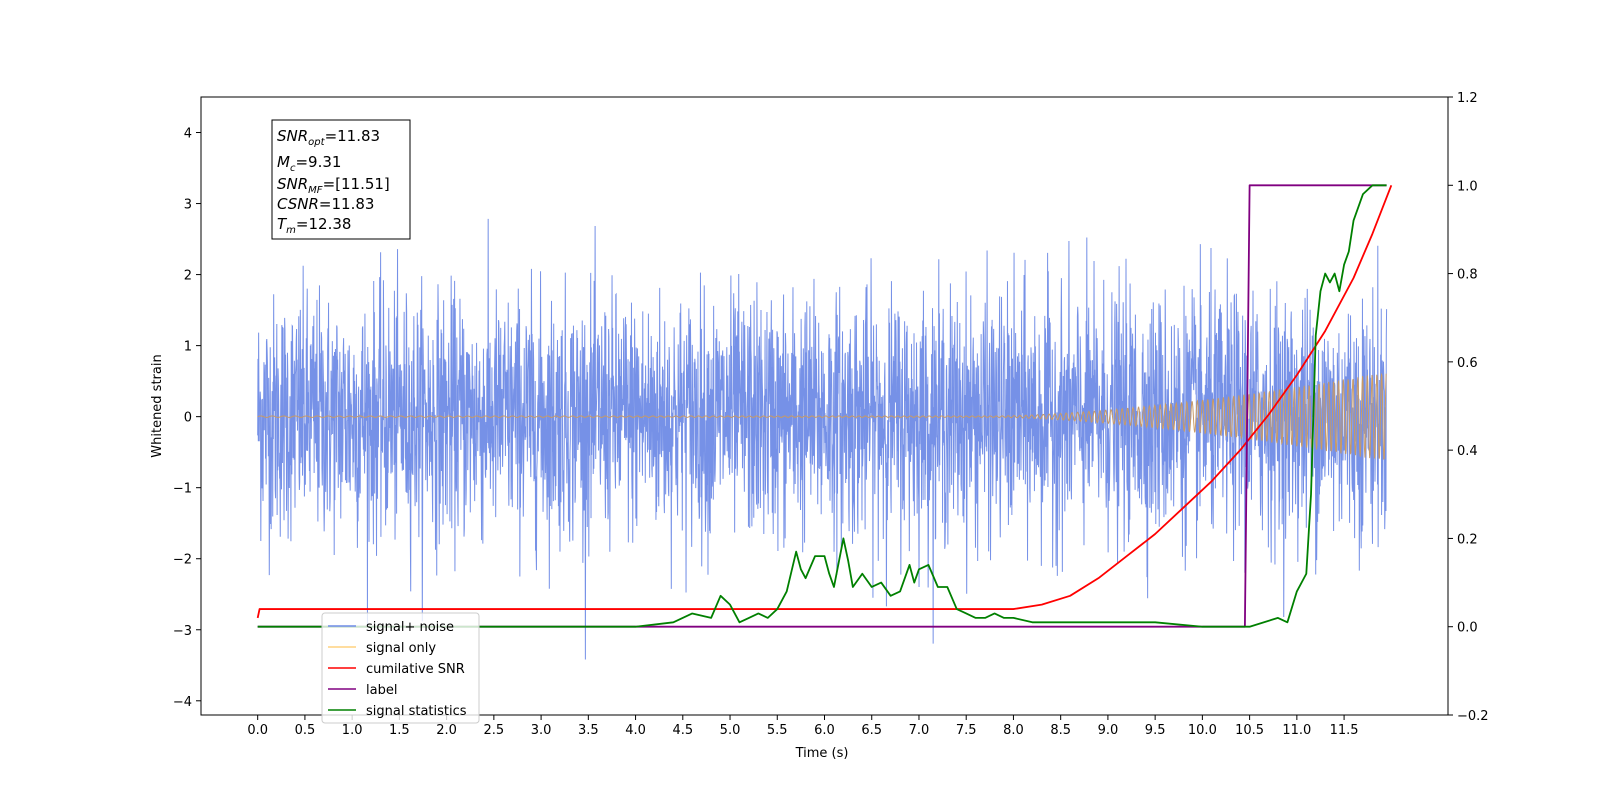  I want to click on stat-snr-mf: [11.51], so click(362, 184).